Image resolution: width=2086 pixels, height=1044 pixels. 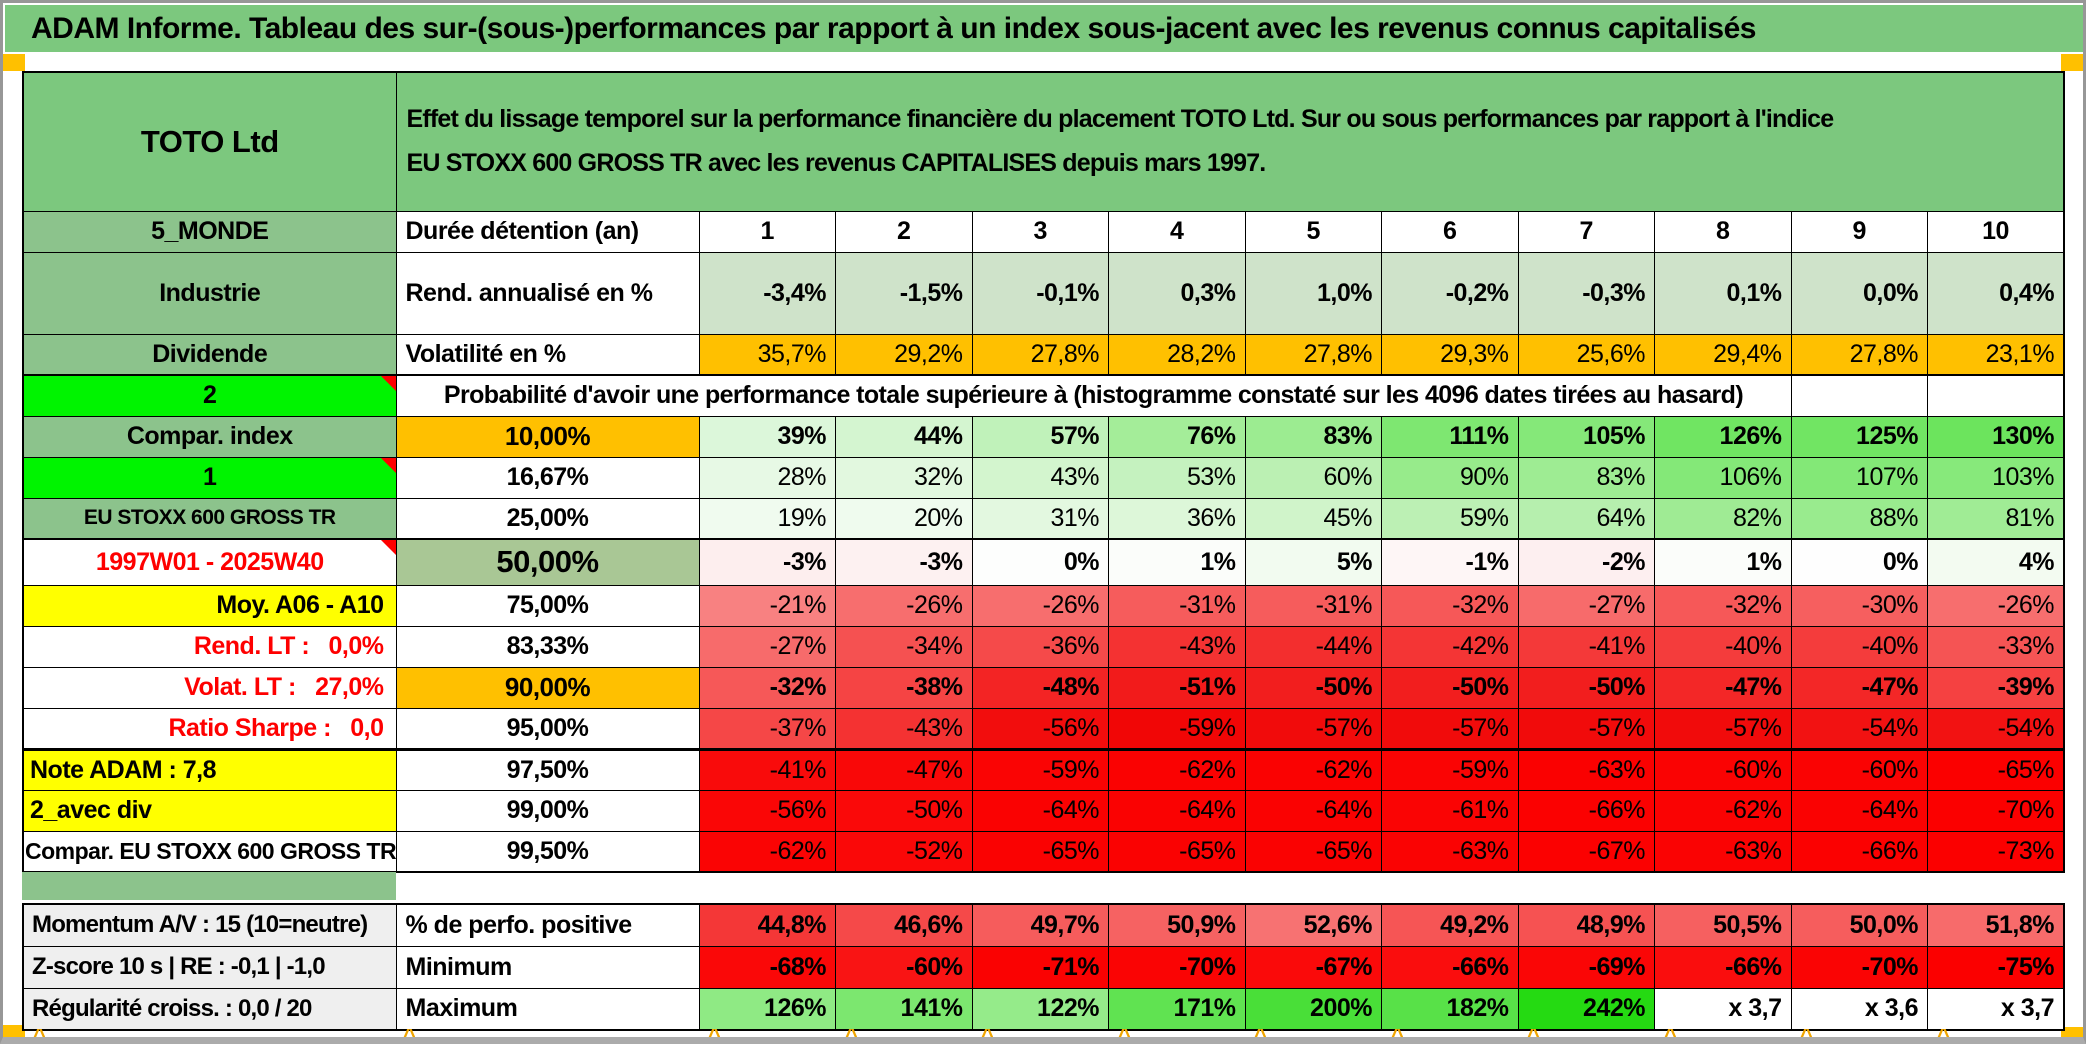 I want to click on metric-cell: 99,00%, so click(x=547, y=810).